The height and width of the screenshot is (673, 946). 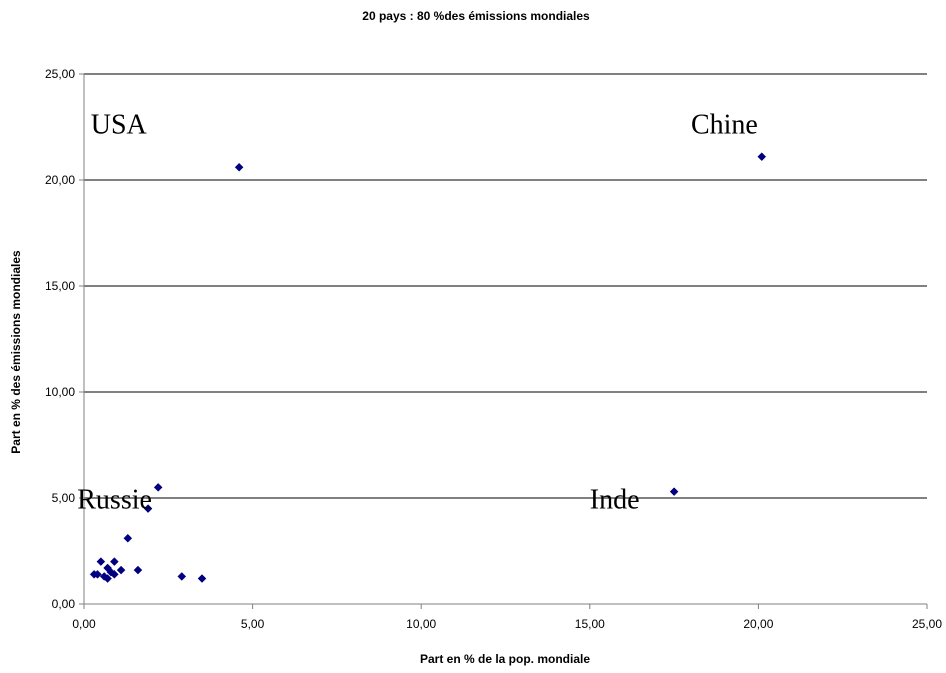 What do you see at coordinates (253, 624) in the screenshot?
I see `x-tick-label-1: 5,00` at bounding box center [253, 624].